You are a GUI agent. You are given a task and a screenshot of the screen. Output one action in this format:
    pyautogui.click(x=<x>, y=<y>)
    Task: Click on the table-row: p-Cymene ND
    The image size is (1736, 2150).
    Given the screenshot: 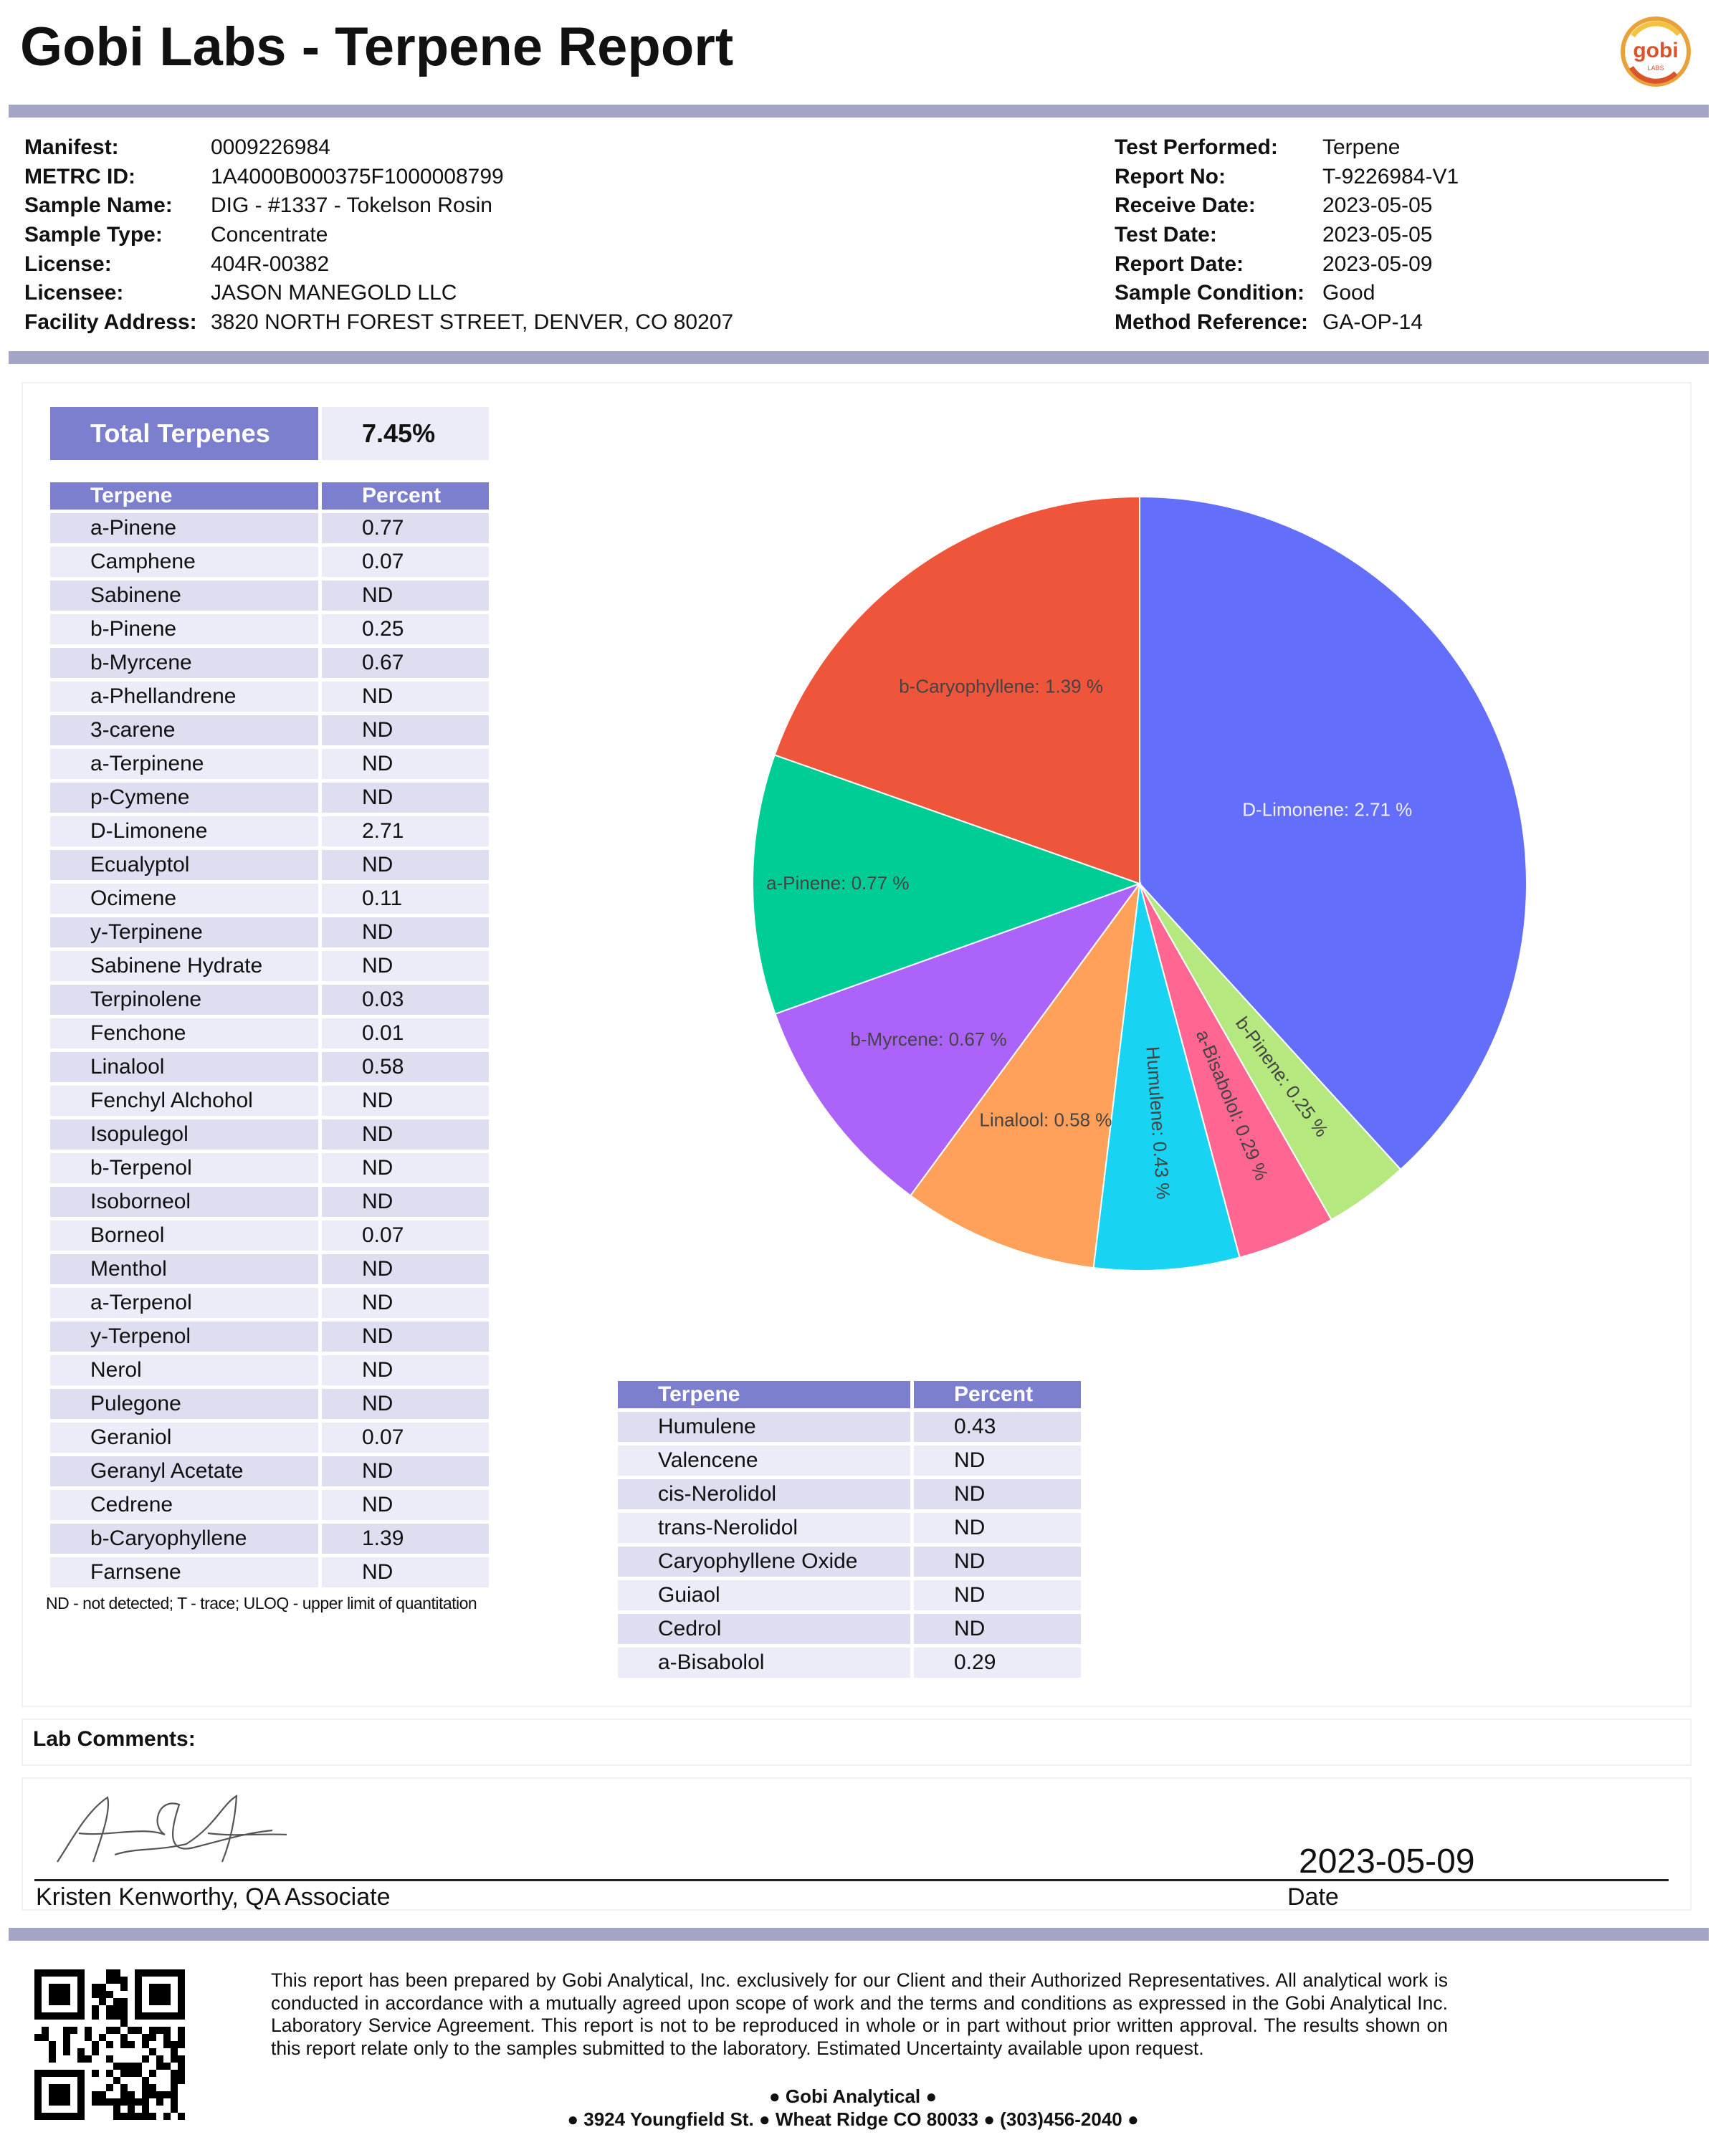 What is the action you would take?
    pyautogui.click(x=269, y=798)
    